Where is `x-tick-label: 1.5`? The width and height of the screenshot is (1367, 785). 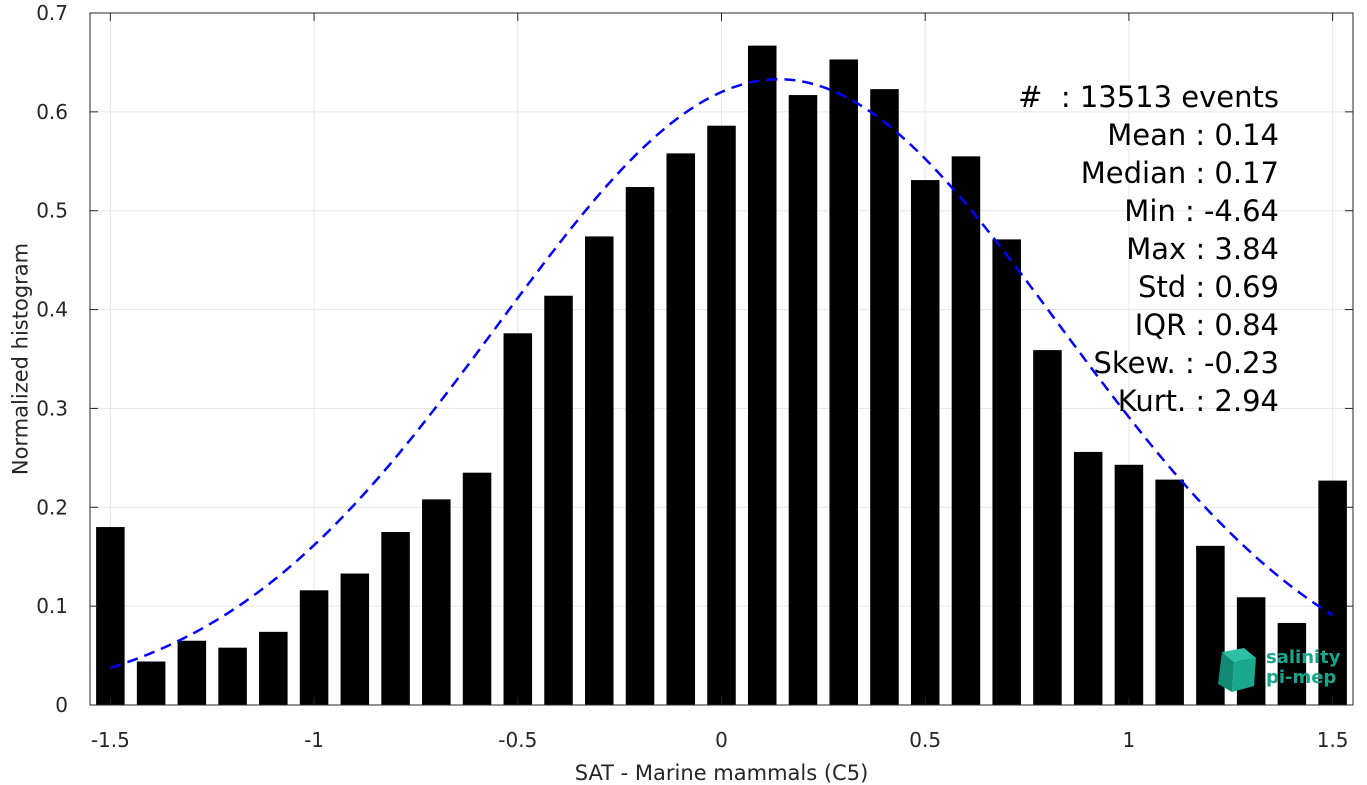 x-tick-label: 1.5 is located at coordinates (1333, 740).